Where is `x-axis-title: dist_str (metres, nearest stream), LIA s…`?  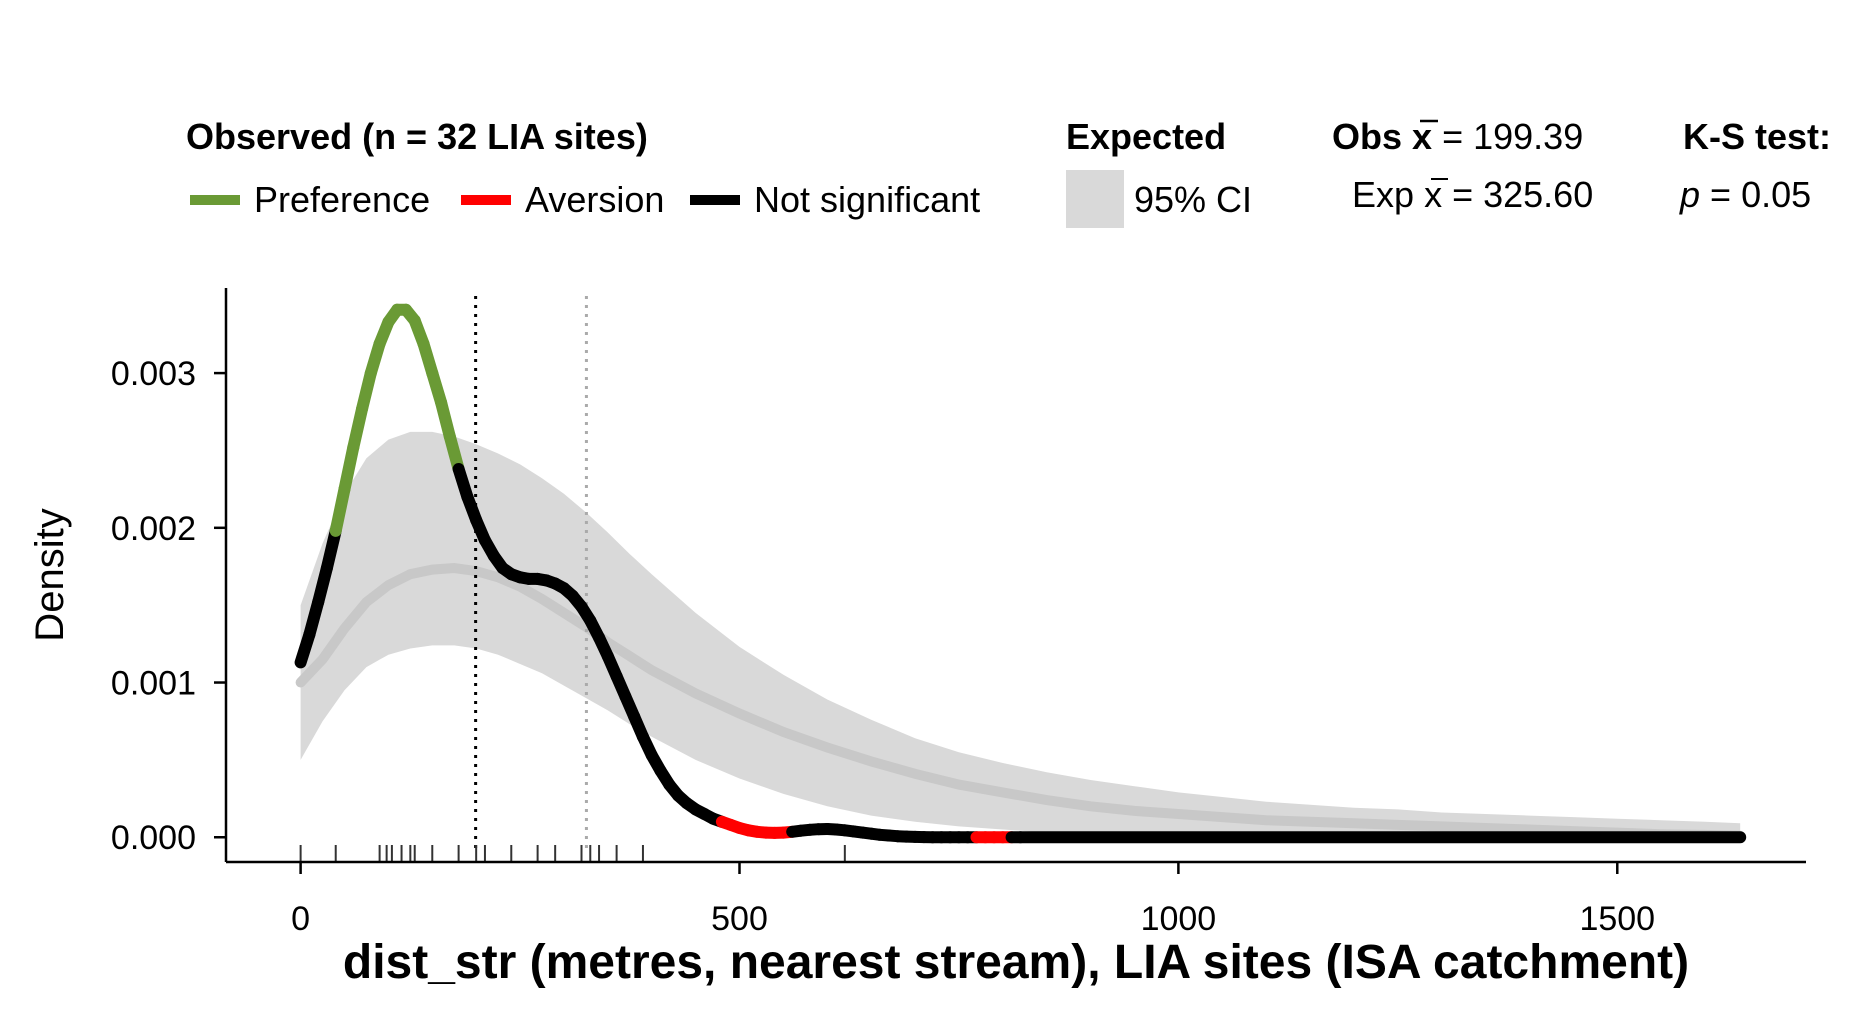
x-axis-title: dist_str (metres, nearest stream), LIA s… is located at coordinates (1016, 962).